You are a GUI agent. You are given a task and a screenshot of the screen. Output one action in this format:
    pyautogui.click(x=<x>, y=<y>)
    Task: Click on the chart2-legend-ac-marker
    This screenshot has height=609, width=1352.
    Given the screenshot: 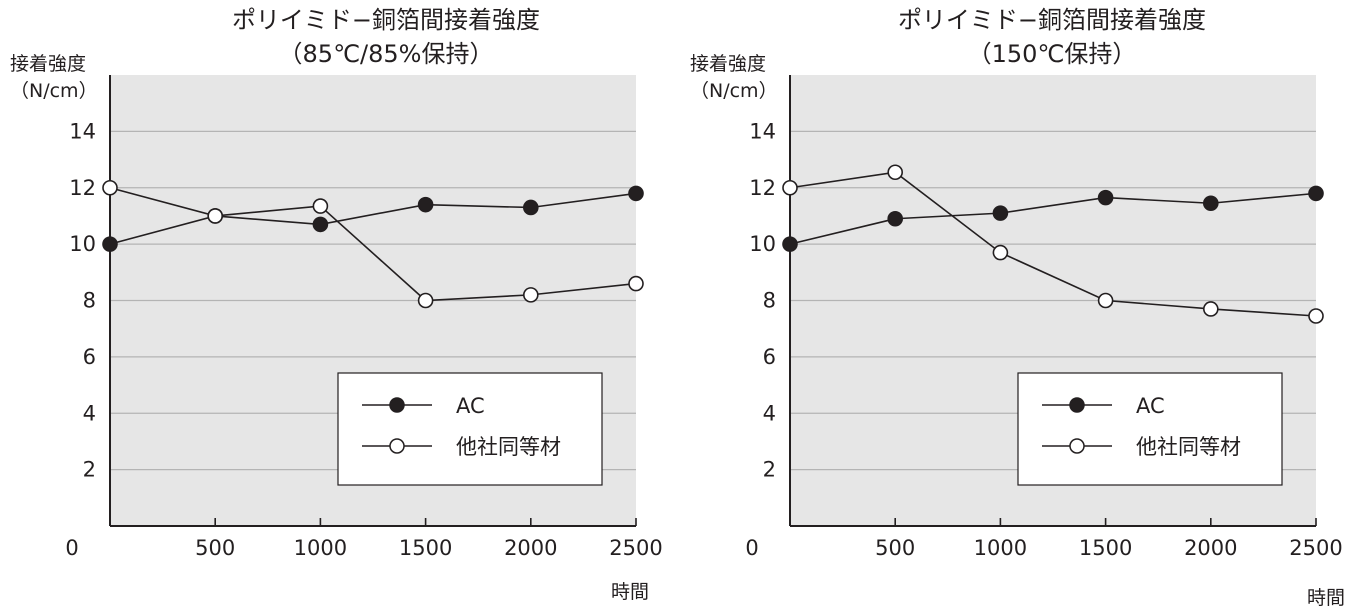 What is the action you would take?
    pyautogui.click(x=1077, y=405)
    